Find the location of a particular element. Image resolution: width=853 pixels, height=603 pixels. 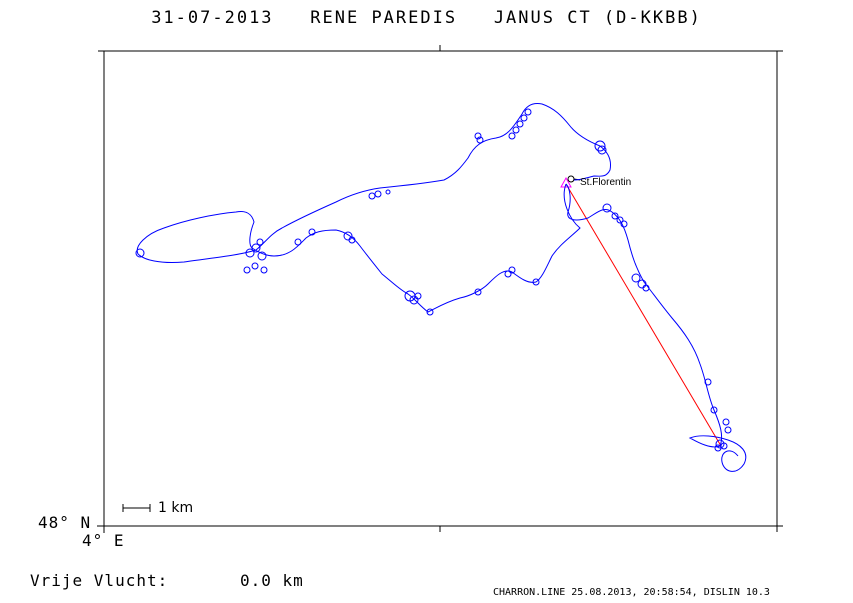

task-line is located at coordinates (643, 315).